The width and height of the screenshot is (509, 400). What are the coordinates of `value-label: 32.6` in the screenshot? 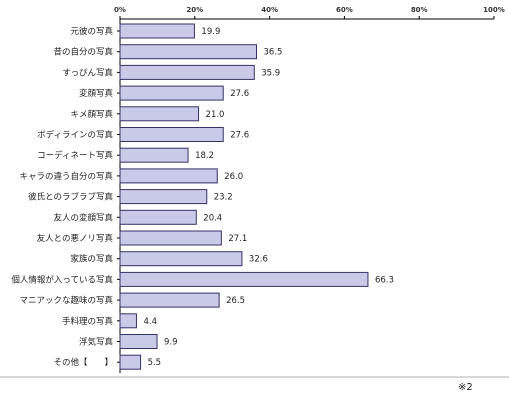 It's located at (258, 260).